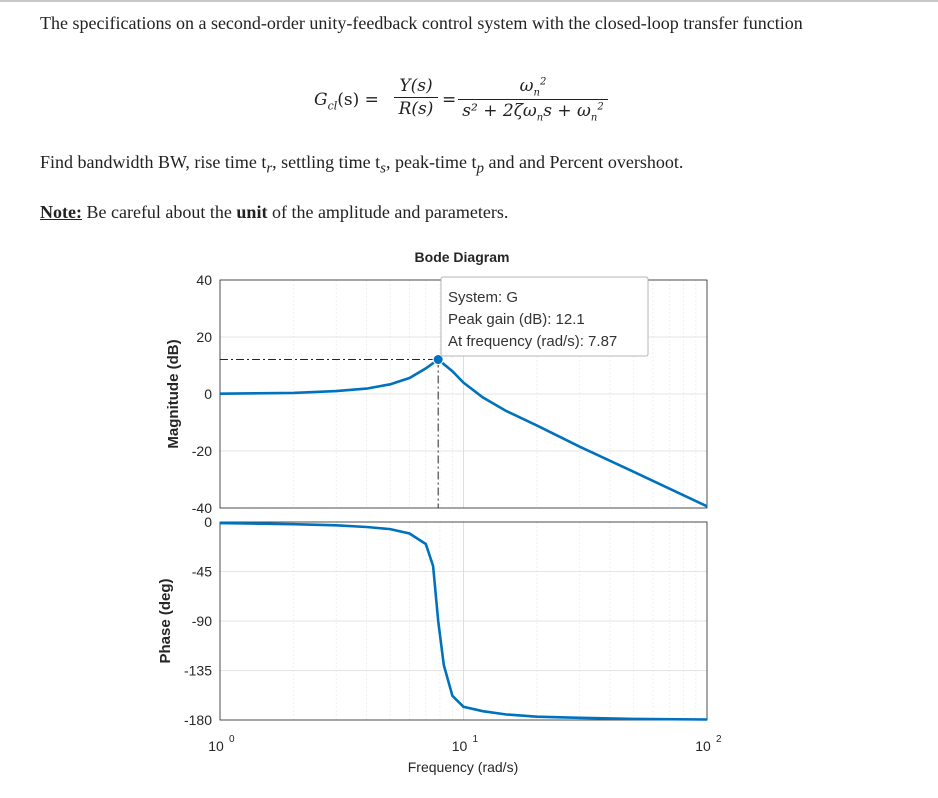  Describe the element at coordinates (202, 508) in the screenshot. I see `magnitude-tick-label: -40` at that location.